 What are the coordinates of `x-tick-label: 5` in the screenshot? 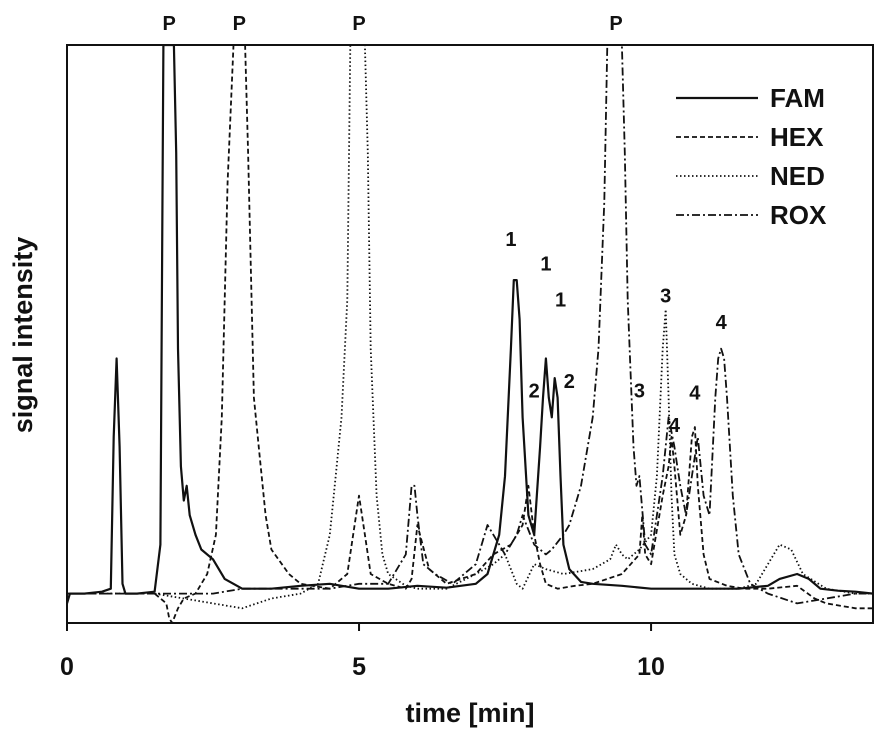 It's located at (359, 667).